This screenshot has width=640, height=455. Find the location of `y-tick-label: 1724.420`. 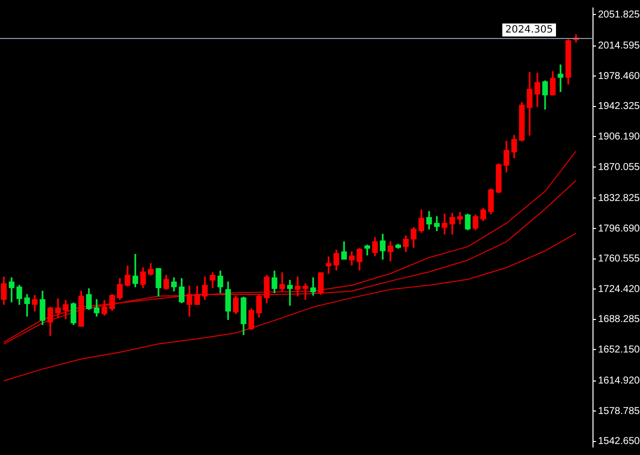

y-tick-label: 1724.420 is located at coordinates (619, 289).